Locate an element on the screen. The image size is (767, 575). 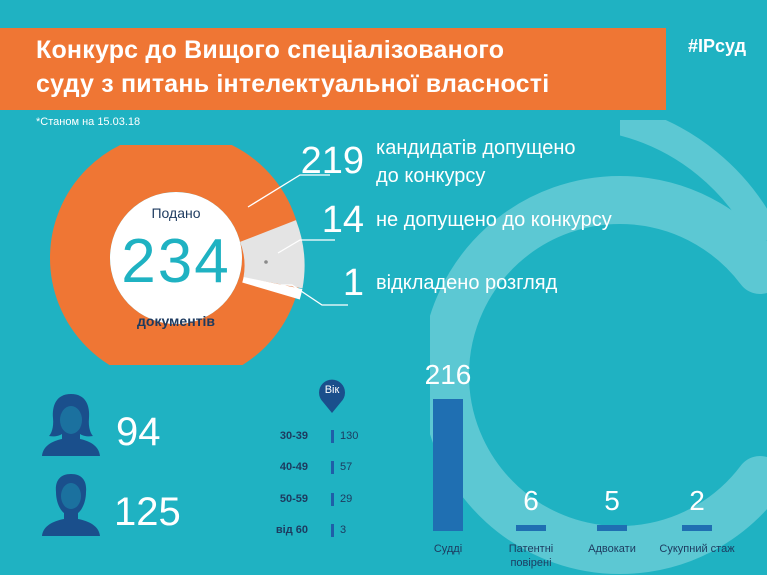
date-note: *Станом на 15.03.18 is located at coordinates (88, 122).